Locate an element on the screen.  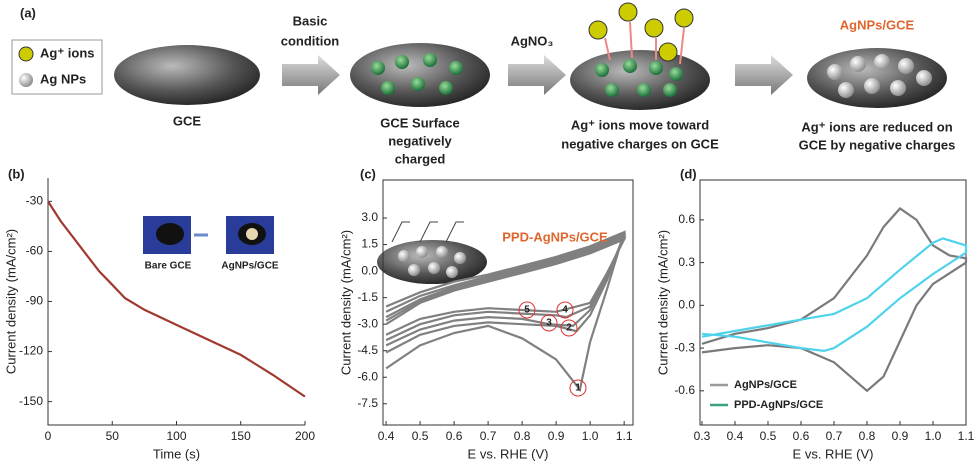
panel-label: (b) is located at coordinates (16, 173).